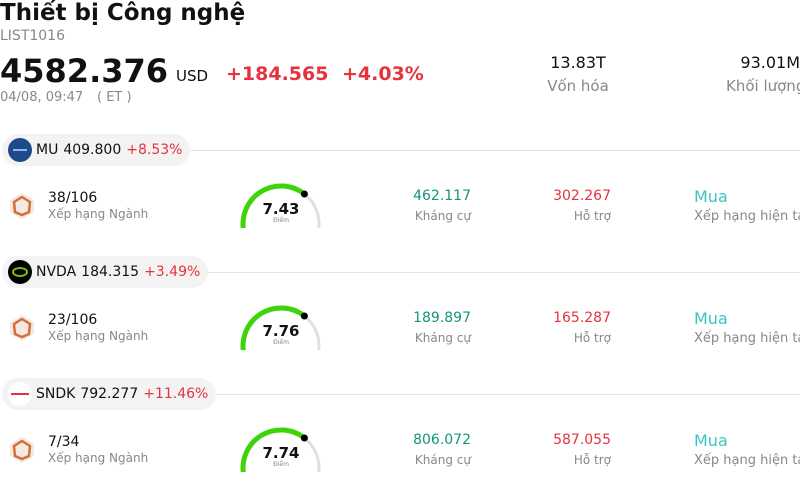 The height and width of the screenshot is (500, 800). I want to click on resistance: 189.897, so click(442, 318).